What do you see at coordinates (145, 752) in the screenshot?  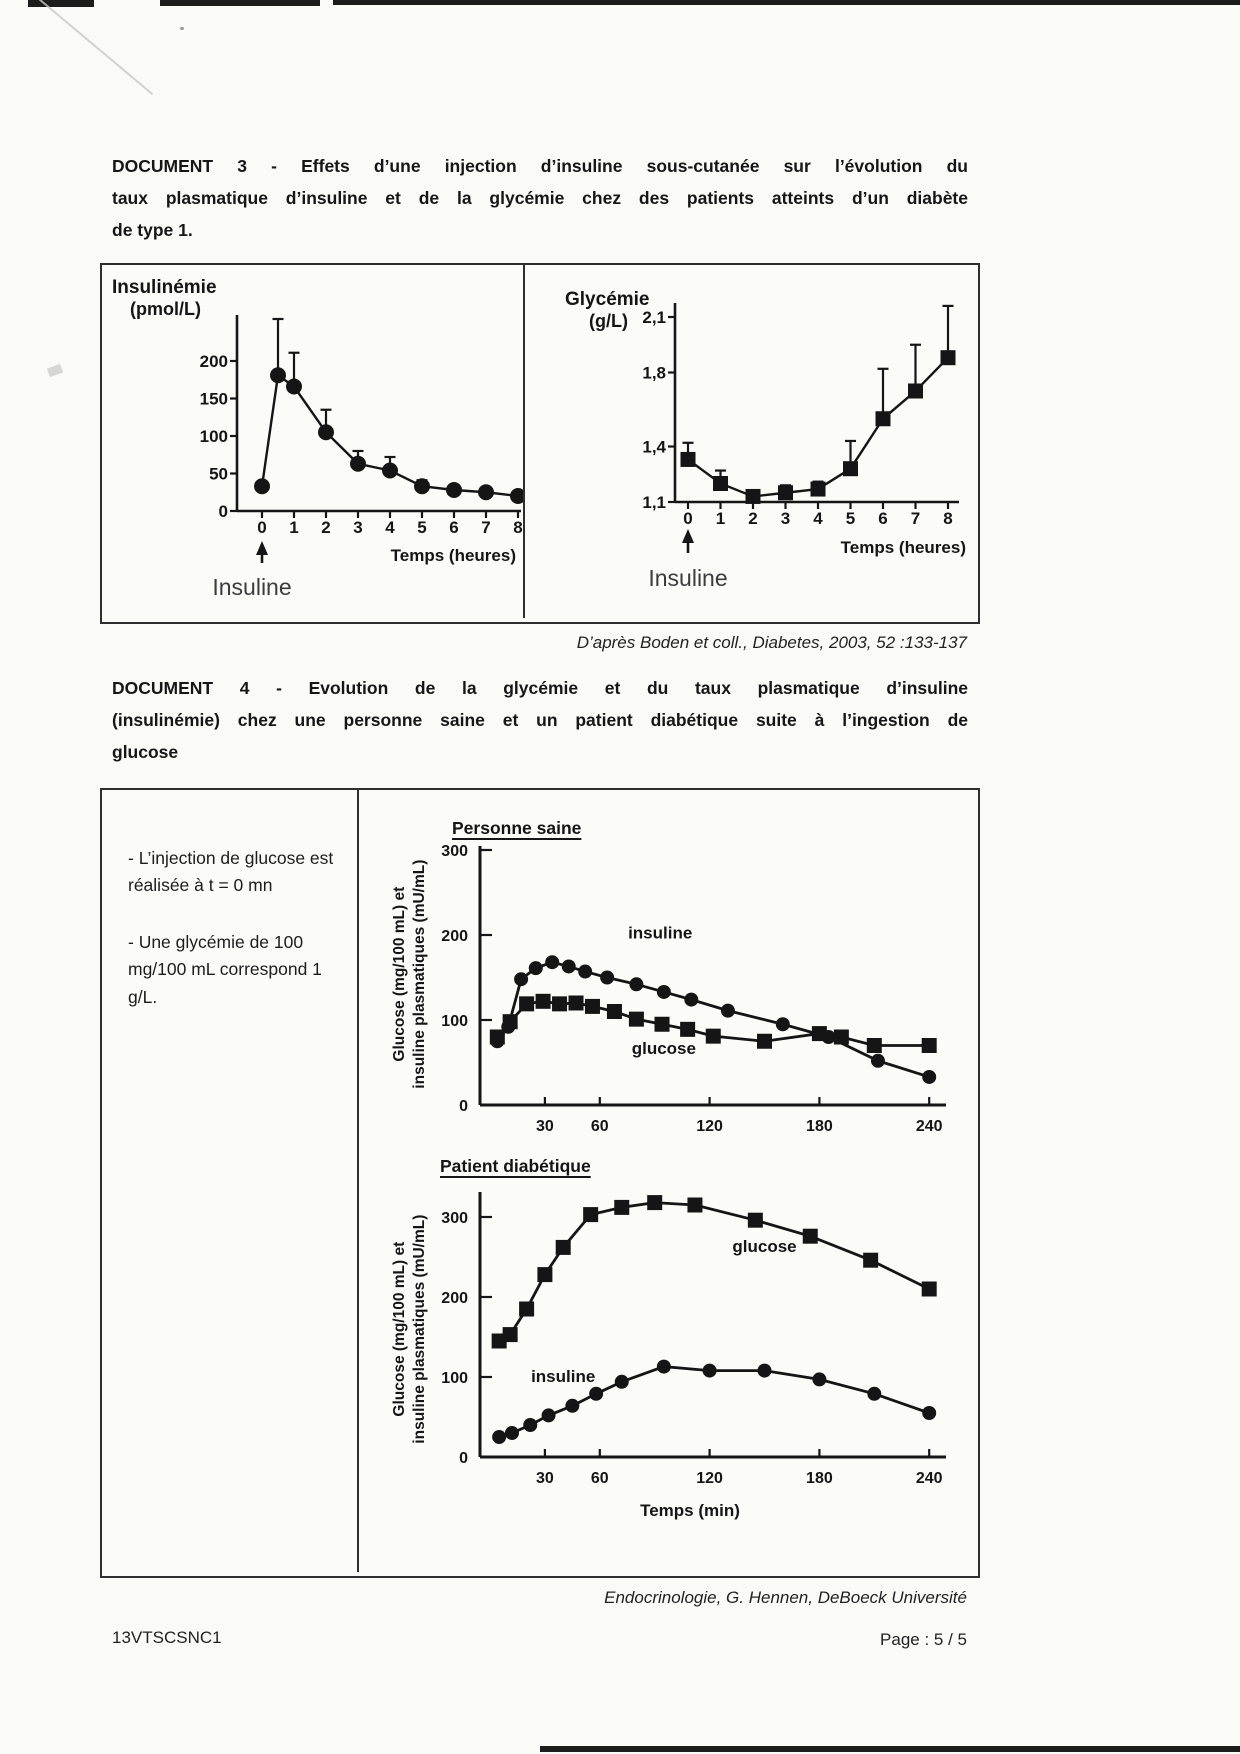 I see `doc4-heading-line3: glucose` at bounding box center [145, 752].